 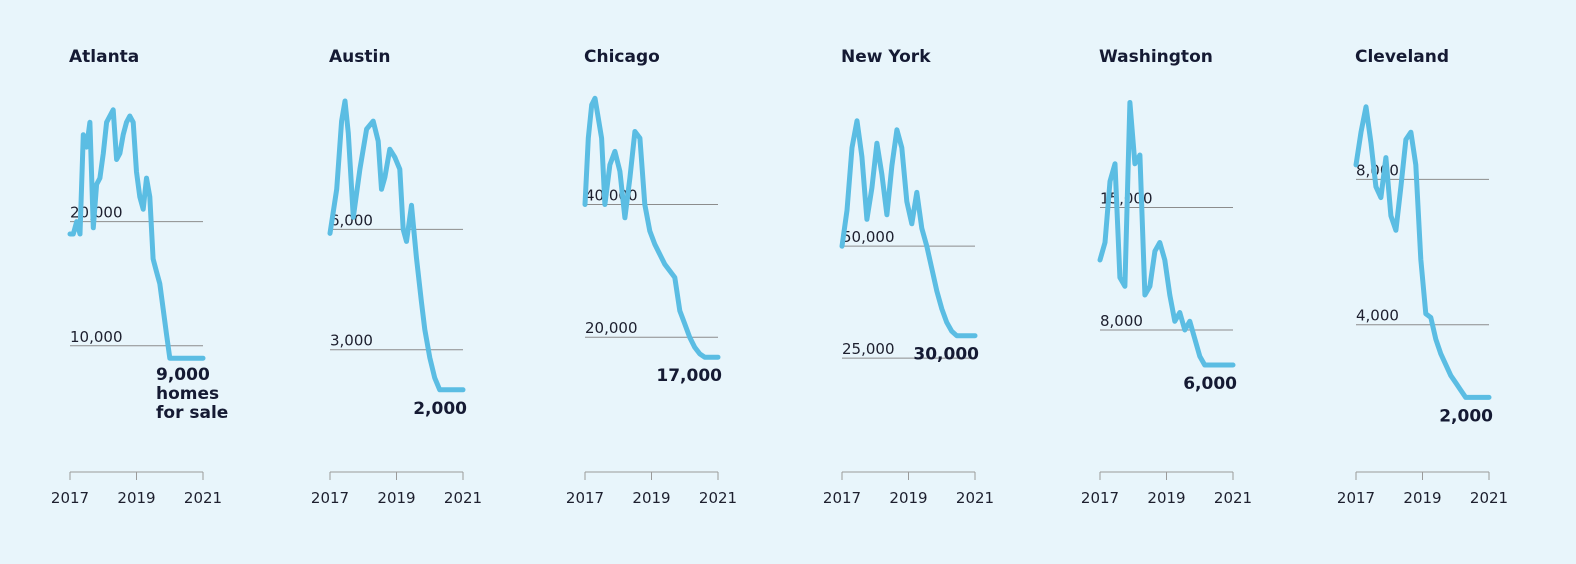 I want to click on gridline-label: 10,000, so click(x=96, y=337).